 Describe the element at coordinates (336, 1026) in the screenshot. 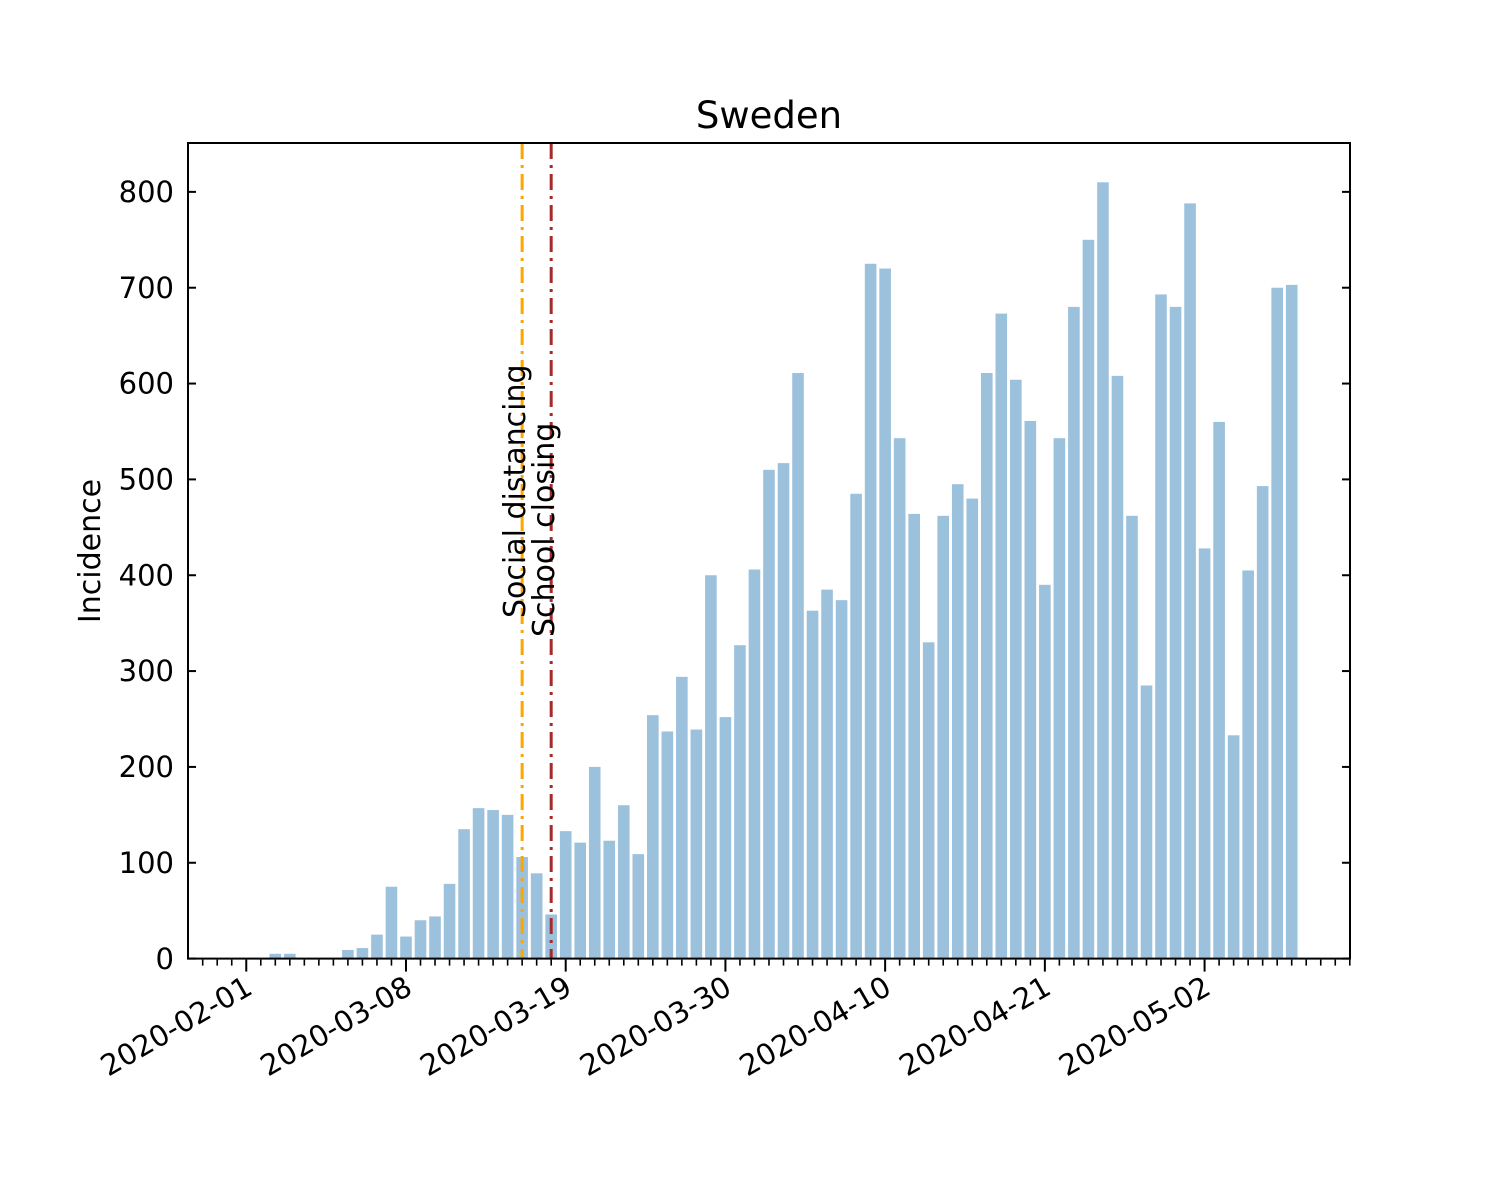

I see `x-tick-label: 2020-03-08` at that location.